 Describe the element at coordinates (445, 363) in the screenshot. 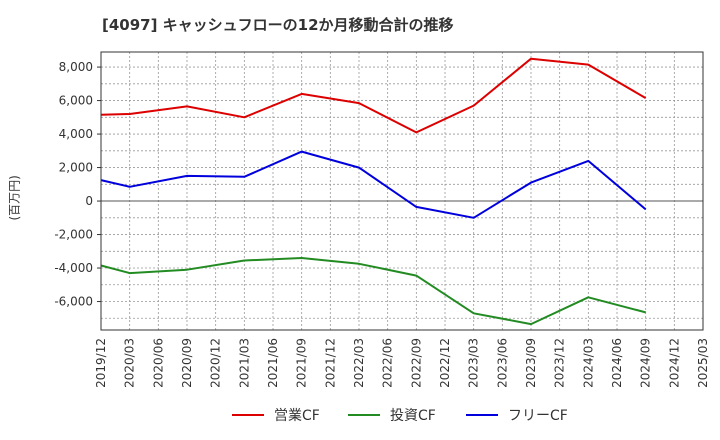

I see `x-tick-label: 2022/12` at that location.